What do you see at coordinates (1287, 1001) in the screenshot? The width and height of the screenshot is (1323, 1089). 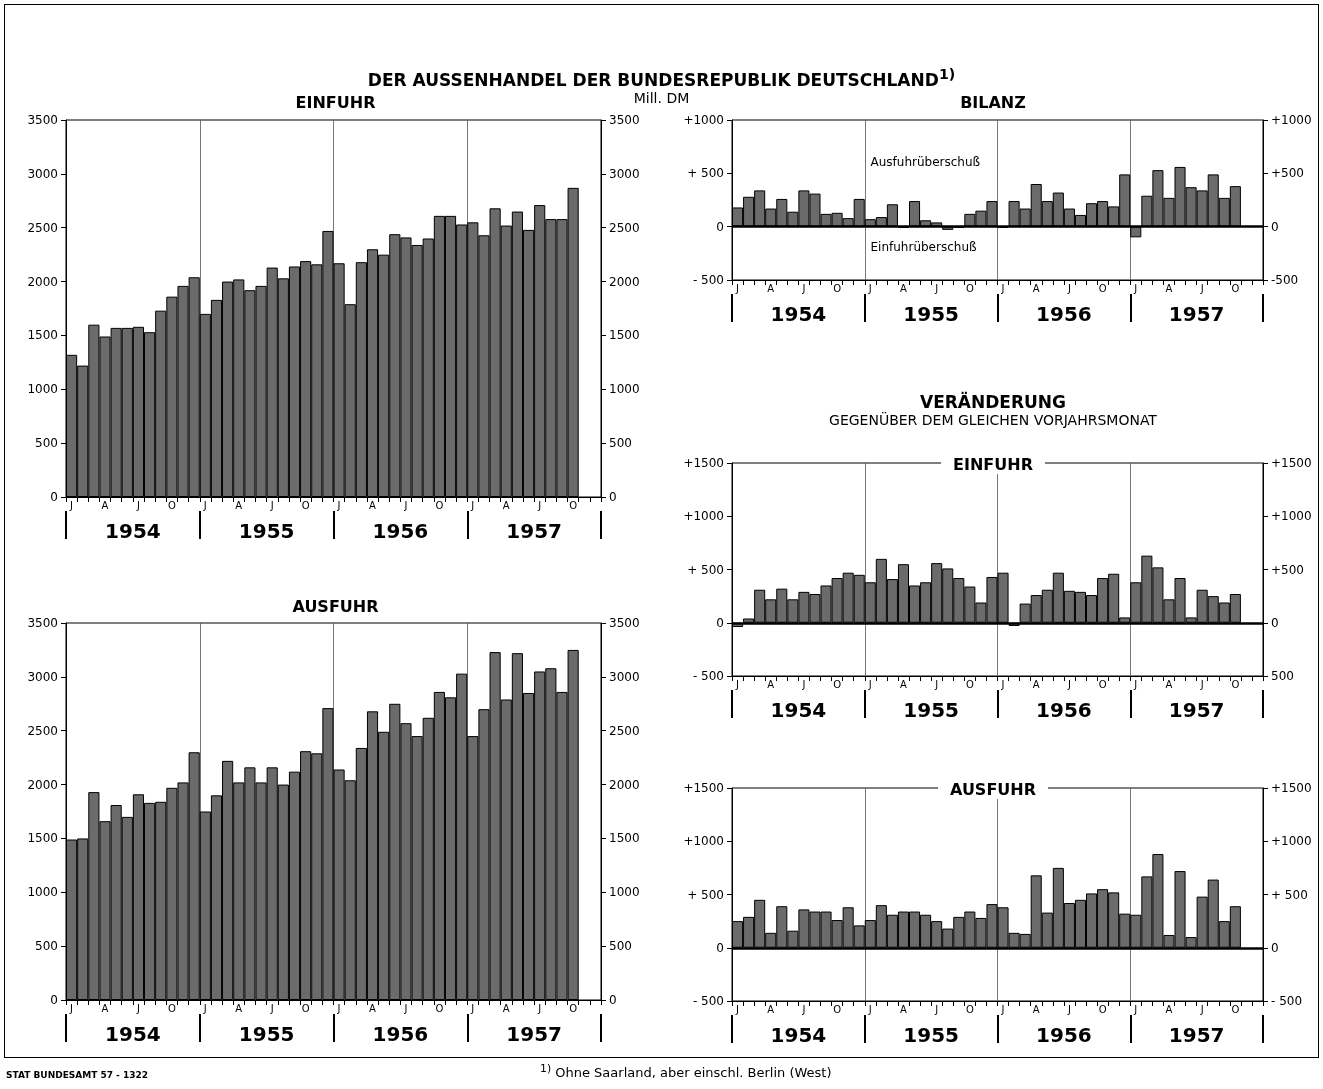 I see `y2-tick-label: - 500` at bounding box center [1287, 1001].